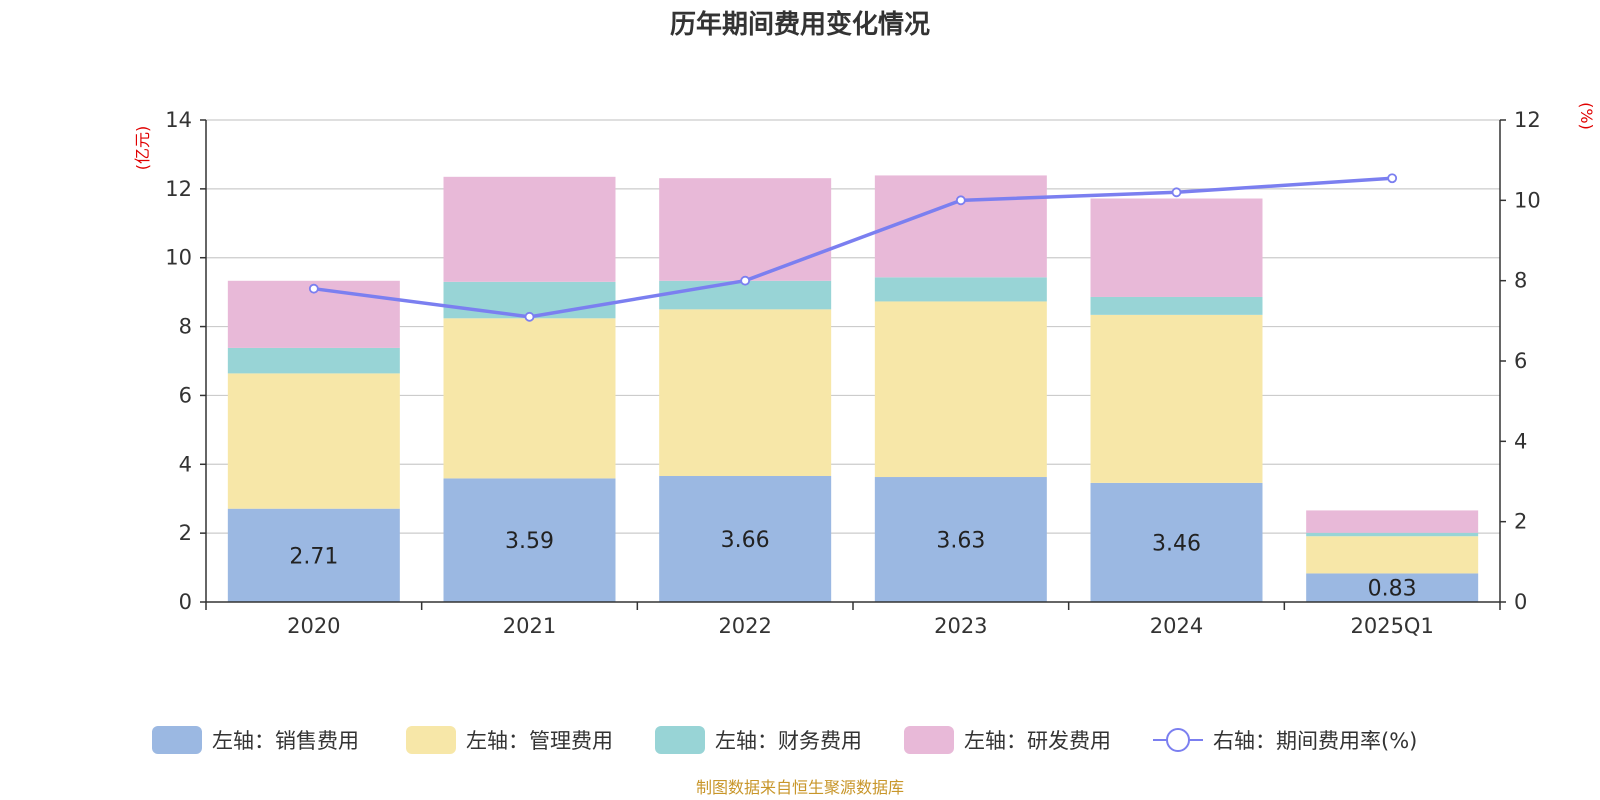 The height and width of the screenshot is (800, 1600). I want to click on x-tick-label: 2021, so click(529, 626).